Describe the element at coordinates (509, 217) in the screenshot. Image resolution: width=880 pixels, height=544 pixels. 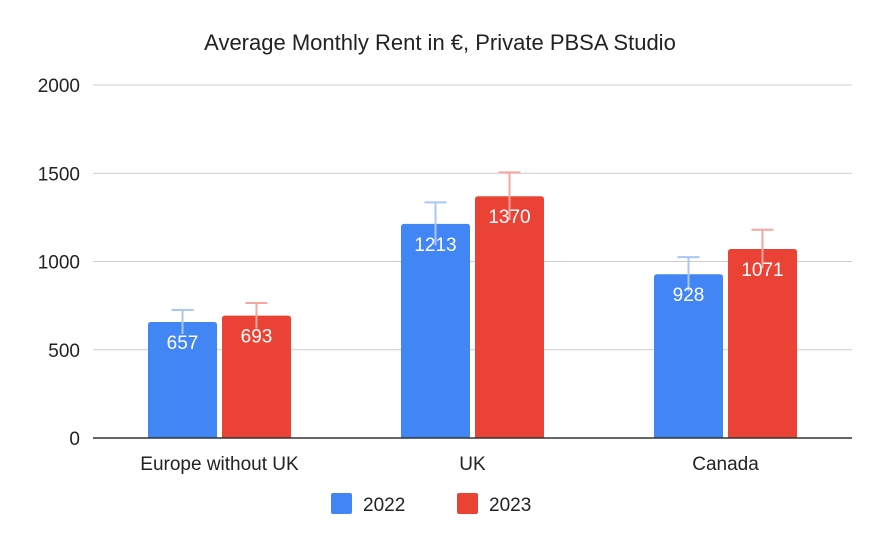
I see `data-label: 1370` at that location.